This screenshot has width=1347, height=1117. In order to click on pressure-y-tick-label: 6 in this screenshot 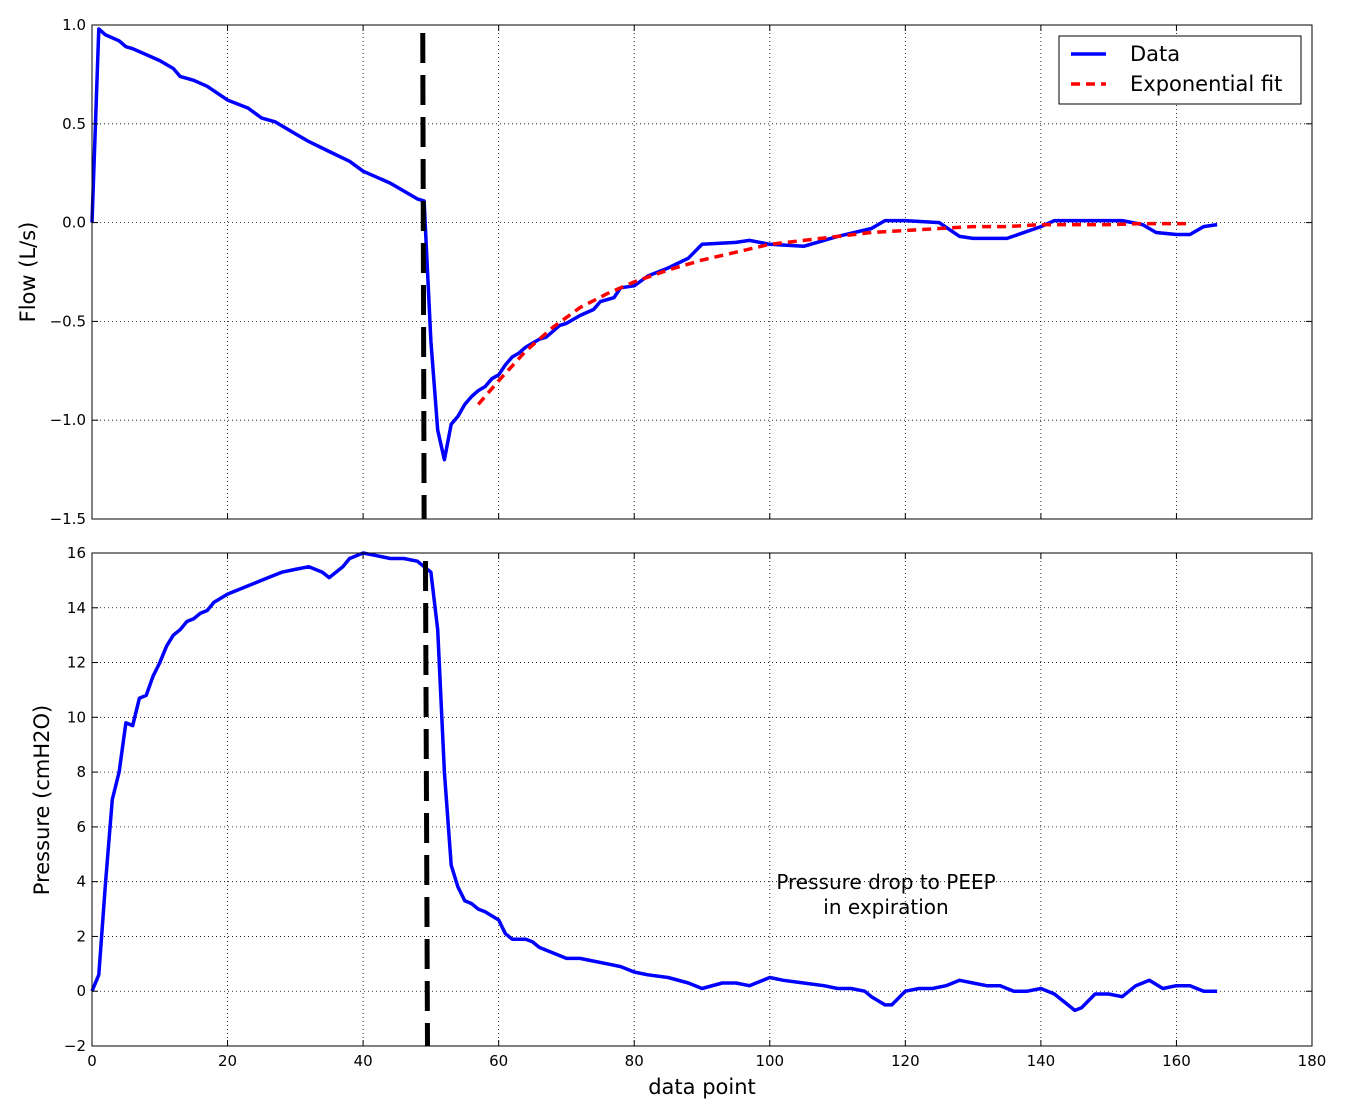, I will do `click(81, 827)`.